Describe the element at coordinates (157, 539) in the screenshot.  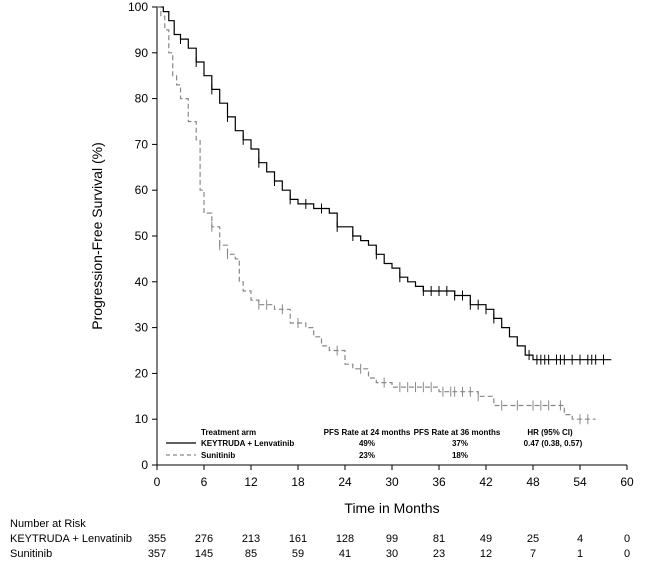
I see `risk-value: 355` at that location.